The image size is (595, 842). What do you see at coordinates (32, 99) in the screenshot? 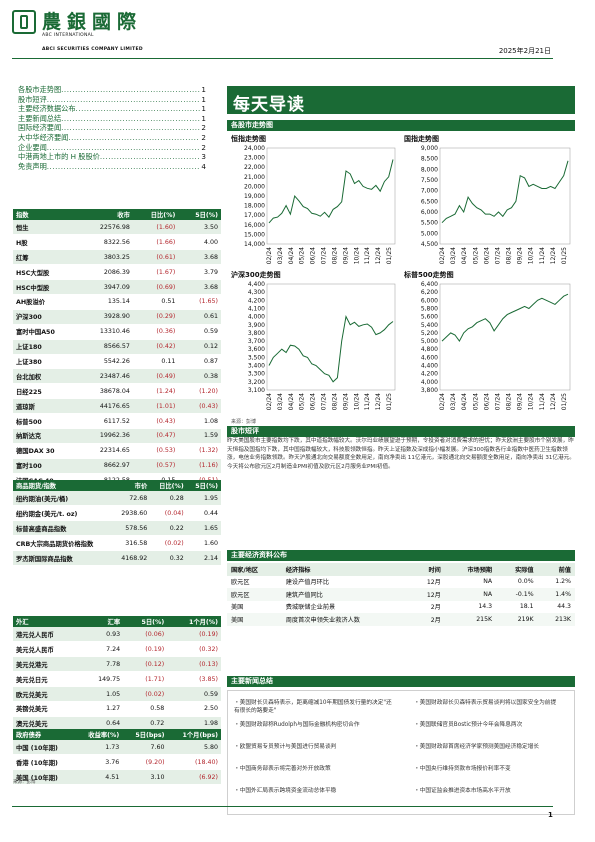
I see `toc-label: 股市短评` at bounding box center [32, 99].